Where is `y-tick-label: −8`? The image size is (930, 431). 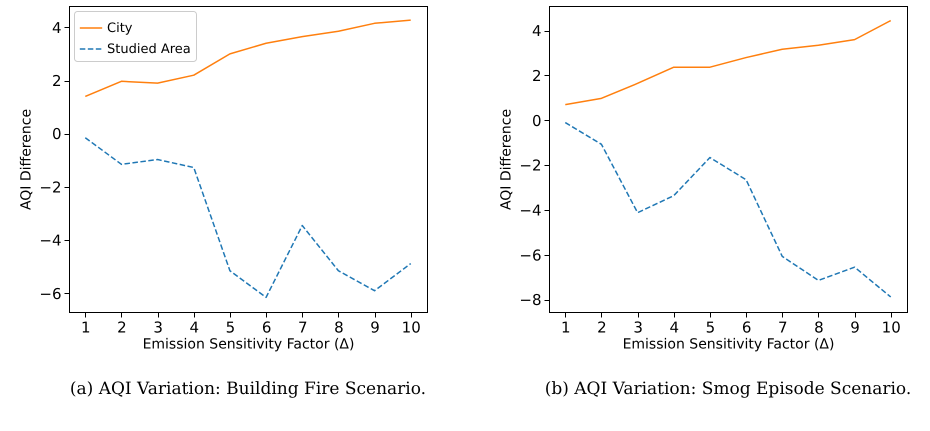 y-tick-label: −8 is located at coordinates (530, 300).